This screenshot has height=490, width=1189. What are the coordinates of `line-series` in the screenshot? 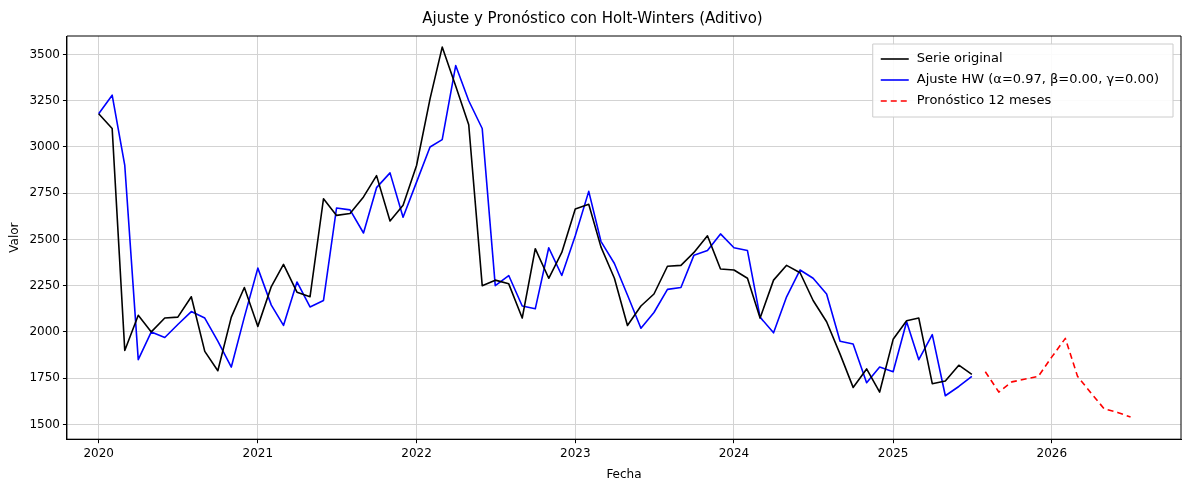 It's located at (1058, 377).